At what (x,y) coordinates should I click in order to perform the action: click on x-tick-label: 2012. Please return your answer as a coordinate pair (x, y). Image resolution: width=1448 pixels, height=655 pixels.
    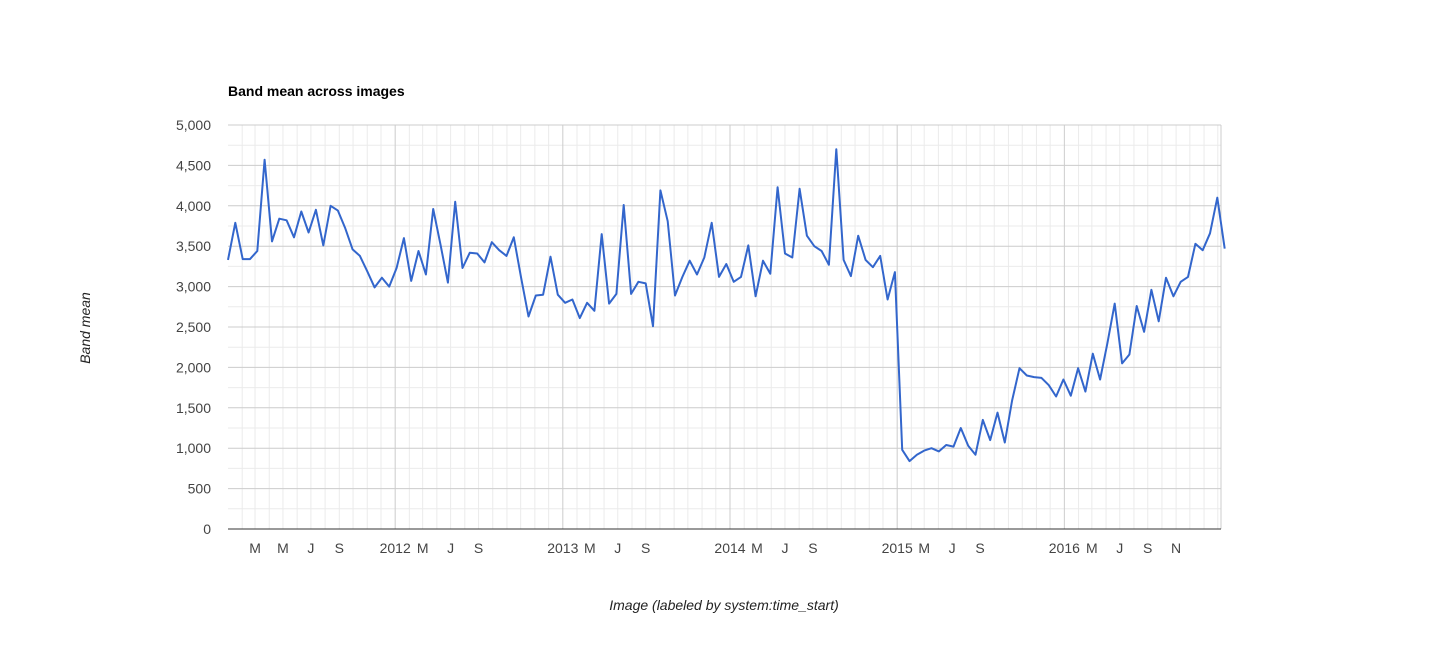
    Looking at the image, I should click on (395, 548).